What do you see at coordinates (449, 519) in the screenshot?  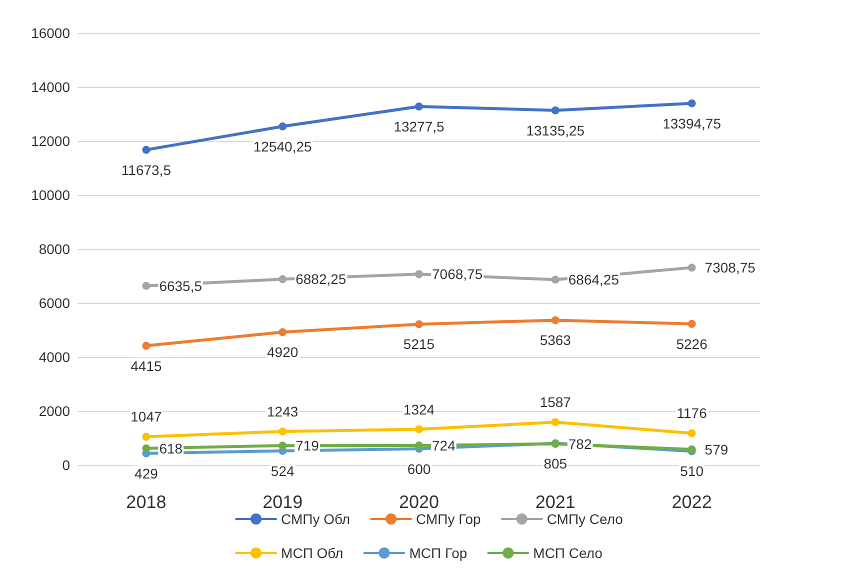 I see `legend-label: СМПу Гор` at bounding box center [449, 519].